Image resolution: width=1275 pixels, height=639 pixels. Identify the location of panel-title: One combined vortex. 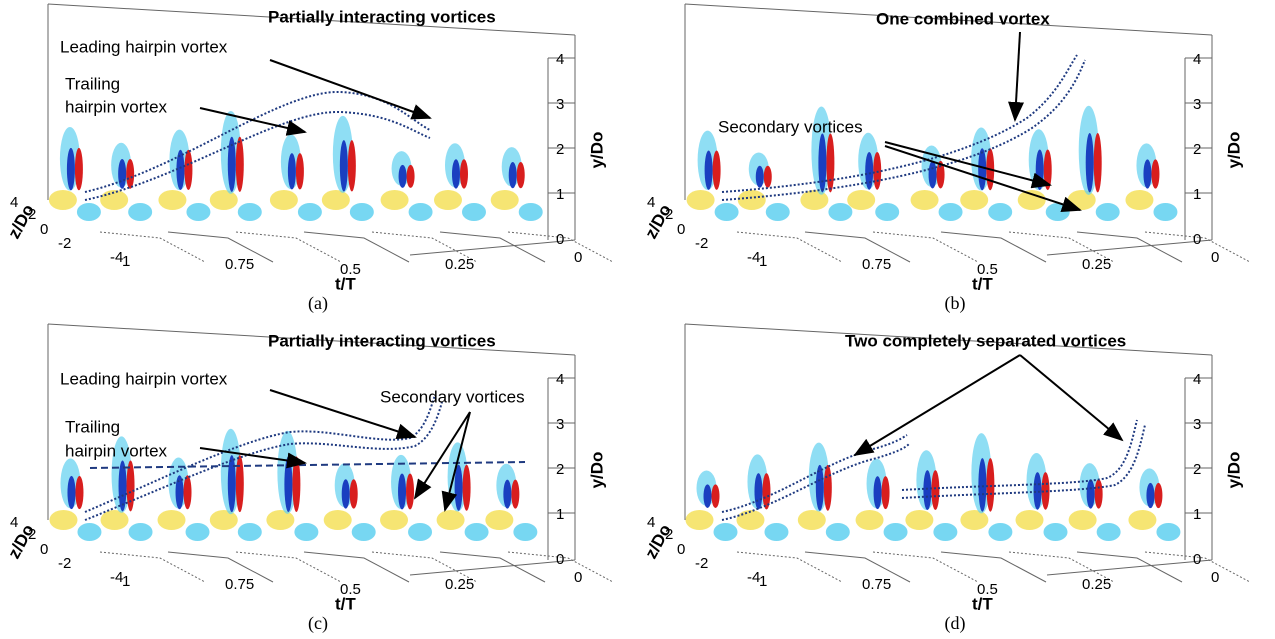
(963, 18).